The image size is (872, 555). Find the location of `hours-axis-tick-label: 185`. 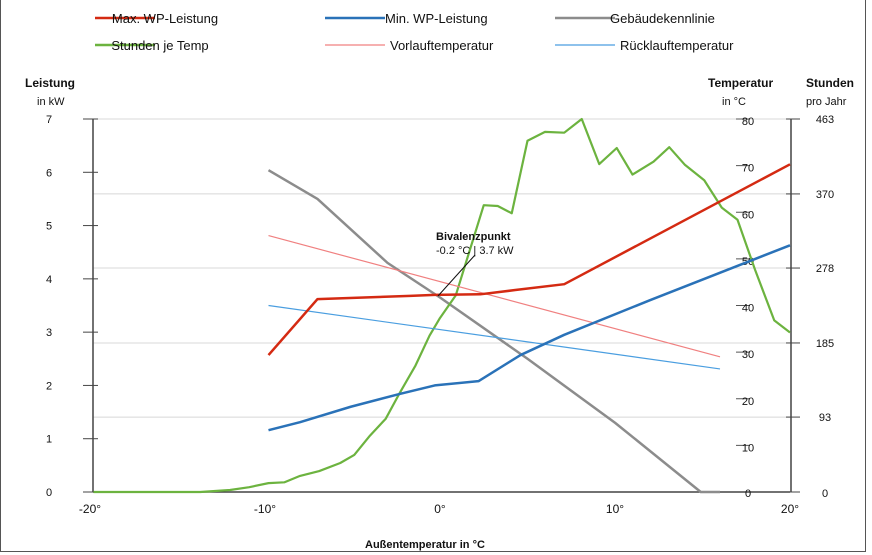

hours-axis-tick-label: 185 is located at coordinates (825, 344).